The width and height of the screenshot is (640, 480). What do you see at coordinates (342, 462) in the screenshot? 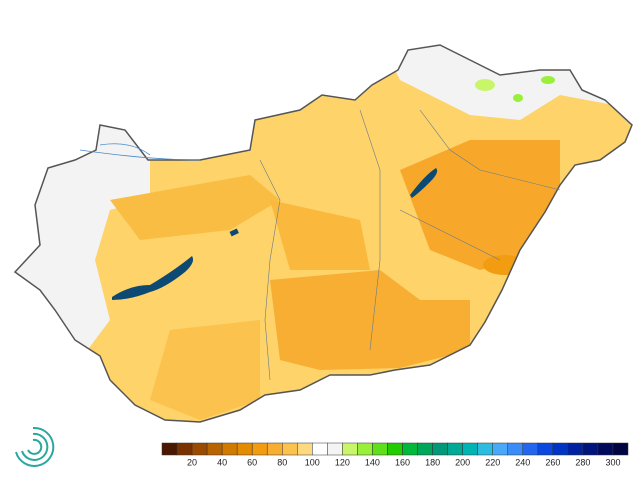
I see `legend-tick-label: 120` at bounding box center [342, 462].